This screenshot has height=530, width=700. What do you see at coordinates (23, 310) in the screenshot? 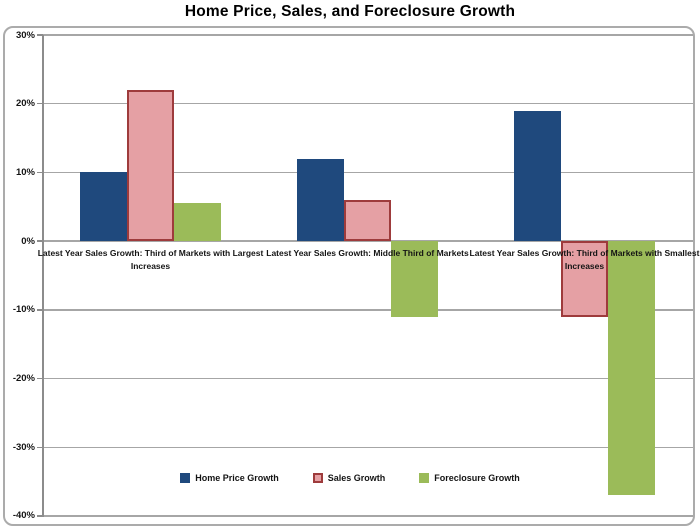
I see `y-axis-label--10: -10%` at bounding box center [23, 310].